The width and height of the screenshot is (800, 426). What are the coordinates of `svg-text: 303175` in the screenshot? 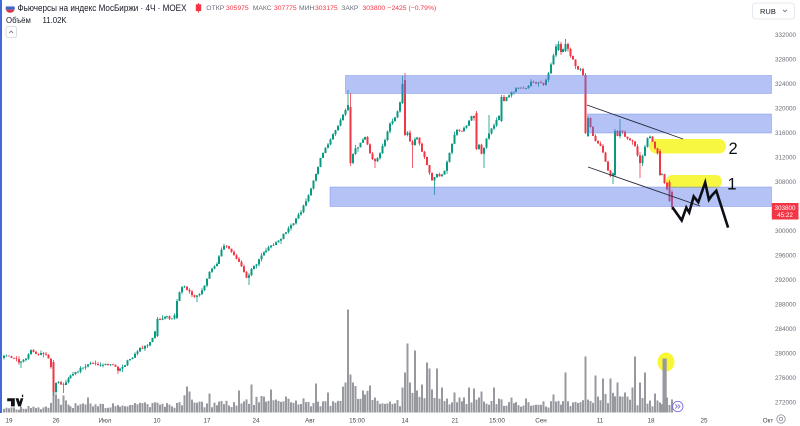 It's located at (326, 8).